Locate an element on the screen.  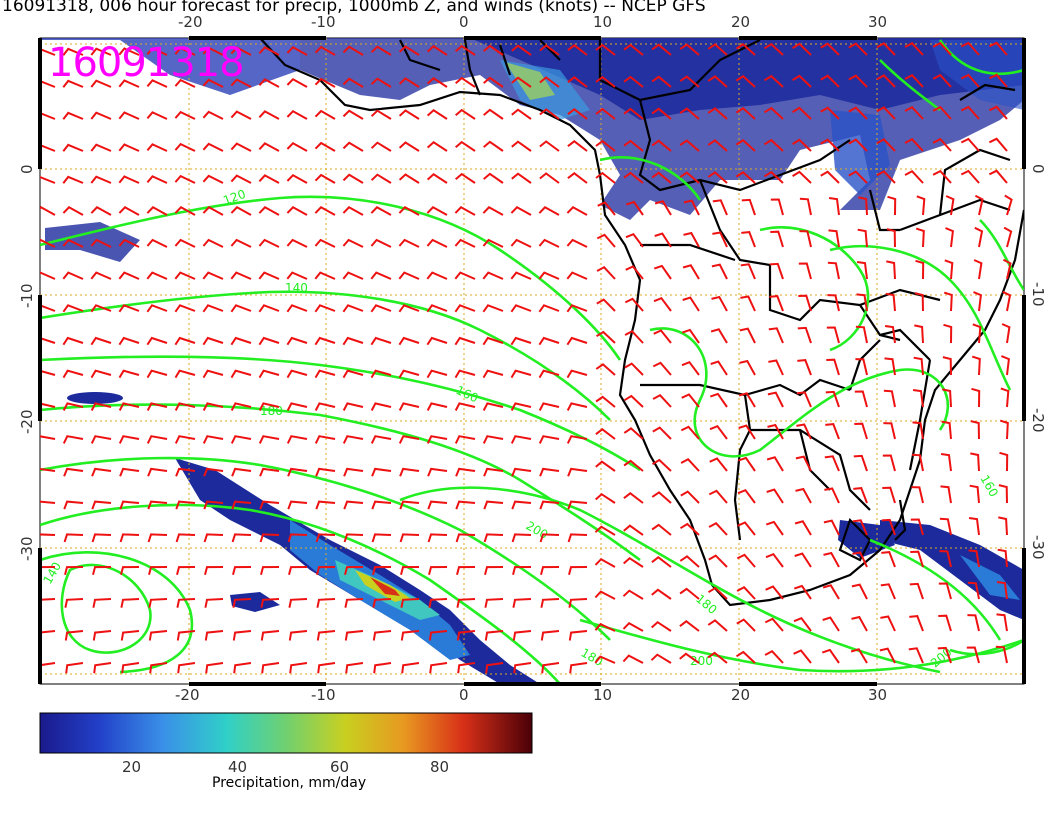
colorbar-tick: 60 is located at coordinates (339, 767).